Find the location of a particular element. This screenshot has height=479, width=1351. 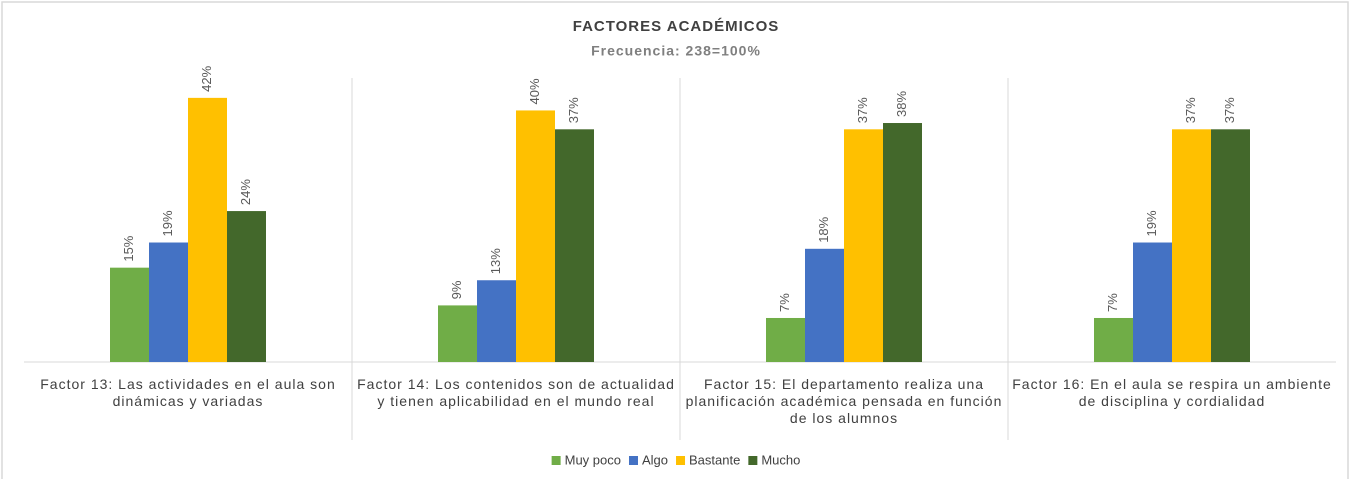

chart-title: FACTORES ACADÉMICOS is located at coordinates (676, 26).